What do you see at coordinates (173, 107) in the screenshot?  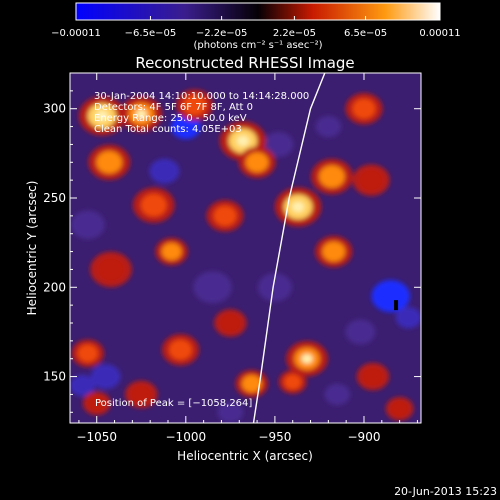 I see `annotation-detectors: Detectors: 4F 5F 6F 7F 8F, Att 0` at bounding box center [173, 107].